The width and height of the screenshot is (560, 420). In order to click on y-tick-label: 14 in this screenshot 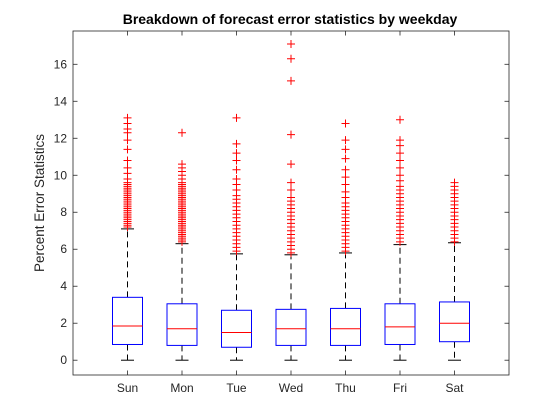, I will do `click(61, 101)`.